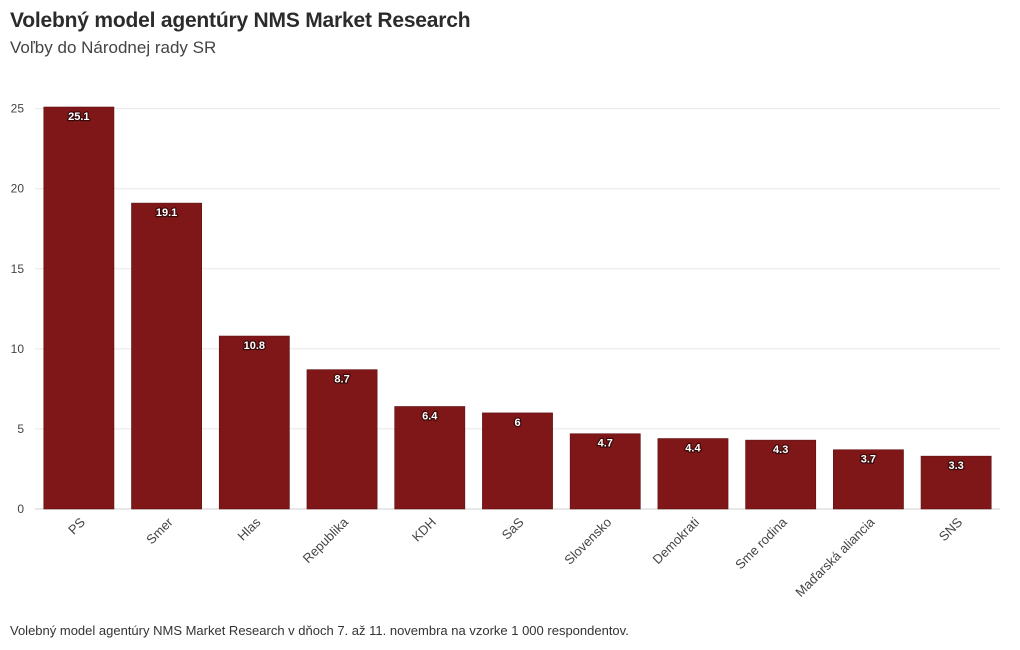 This screenshot has width=1020, height=650. What do you see at coordinates (835, 557) in the screenshot?
I see `category-label: Maďarská aliancia` at bounding box center [835, 557].